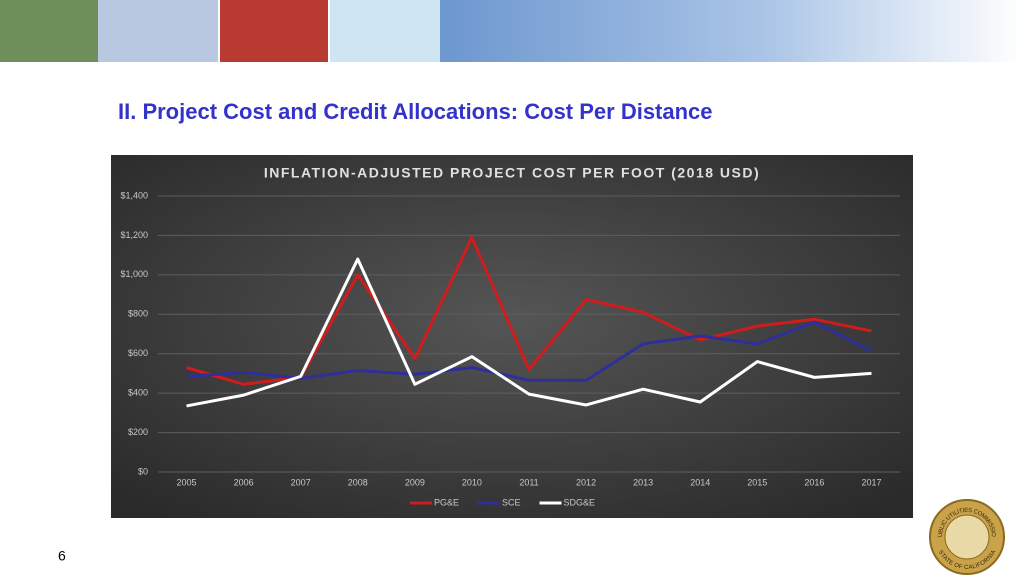 The image size is (1024, 581). I want to click on header-photo-train, so click(274, 31).